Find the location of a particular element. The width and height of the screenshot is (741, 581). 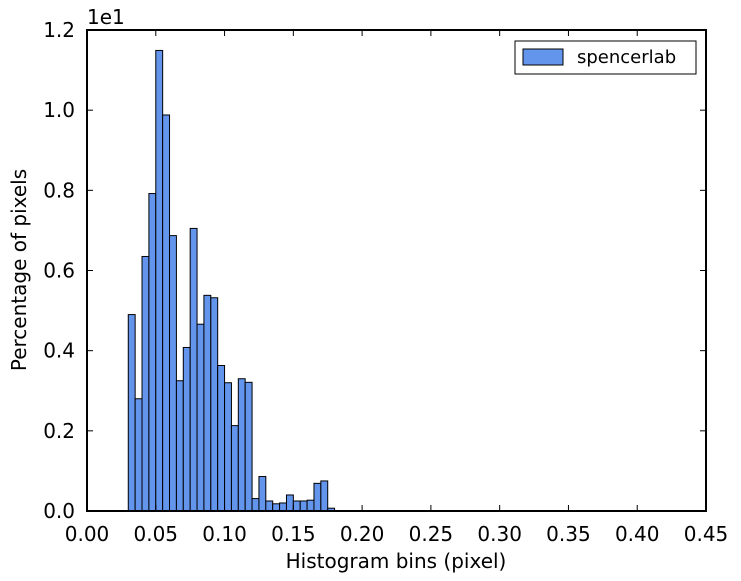

x-tick-label: 0.10 is located at coordinates (224, 534).